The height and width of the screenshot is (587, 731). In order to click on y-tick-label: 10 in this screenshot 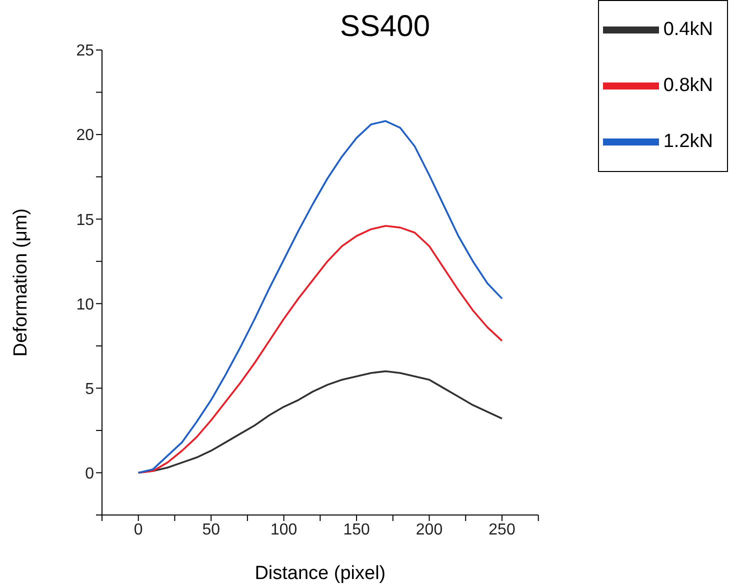, I will do `click(85, 305)`.